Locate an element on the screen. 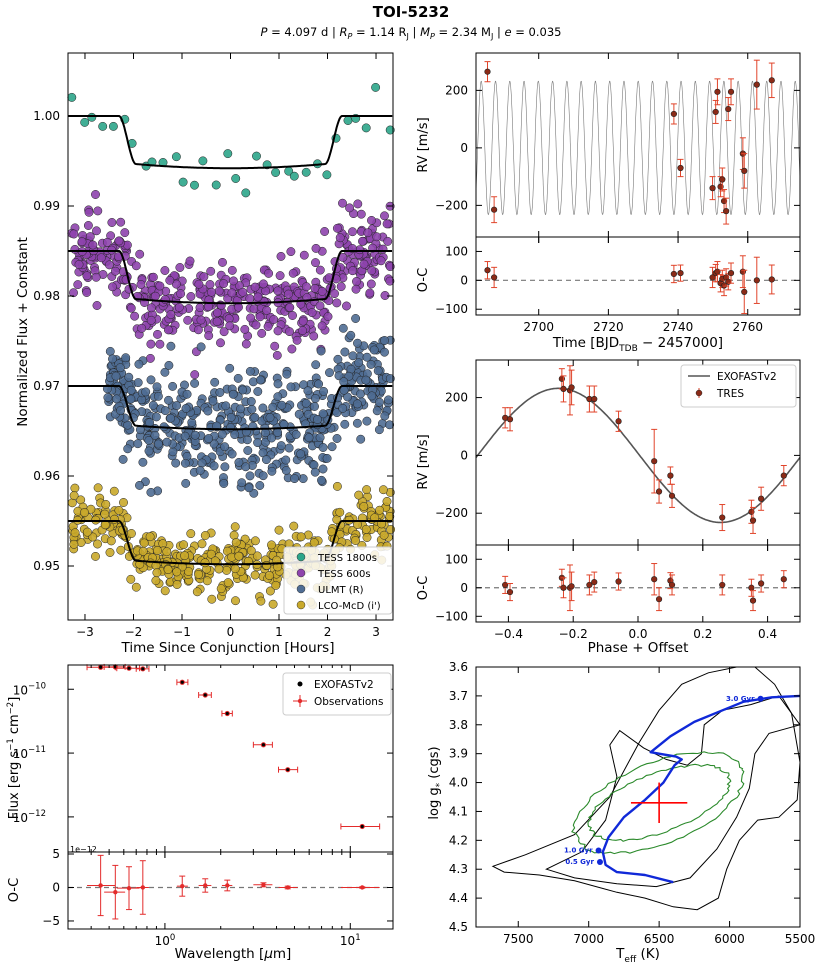 This screenshot has height=969, width=823. x-tick-label: 1 is located at coordinates (279, 632).